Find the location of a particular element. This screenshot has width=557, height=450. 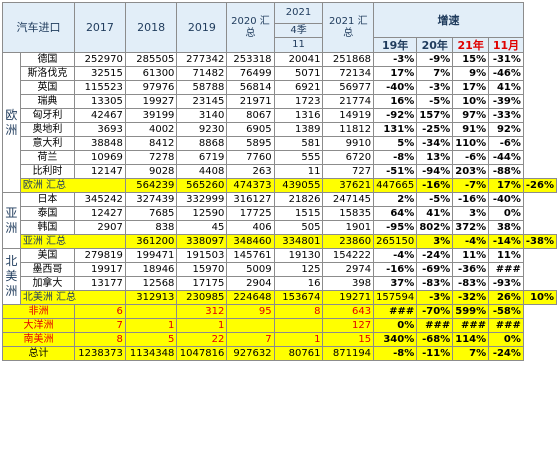

growth-cell: 157% is located at coordinates (435, 115).